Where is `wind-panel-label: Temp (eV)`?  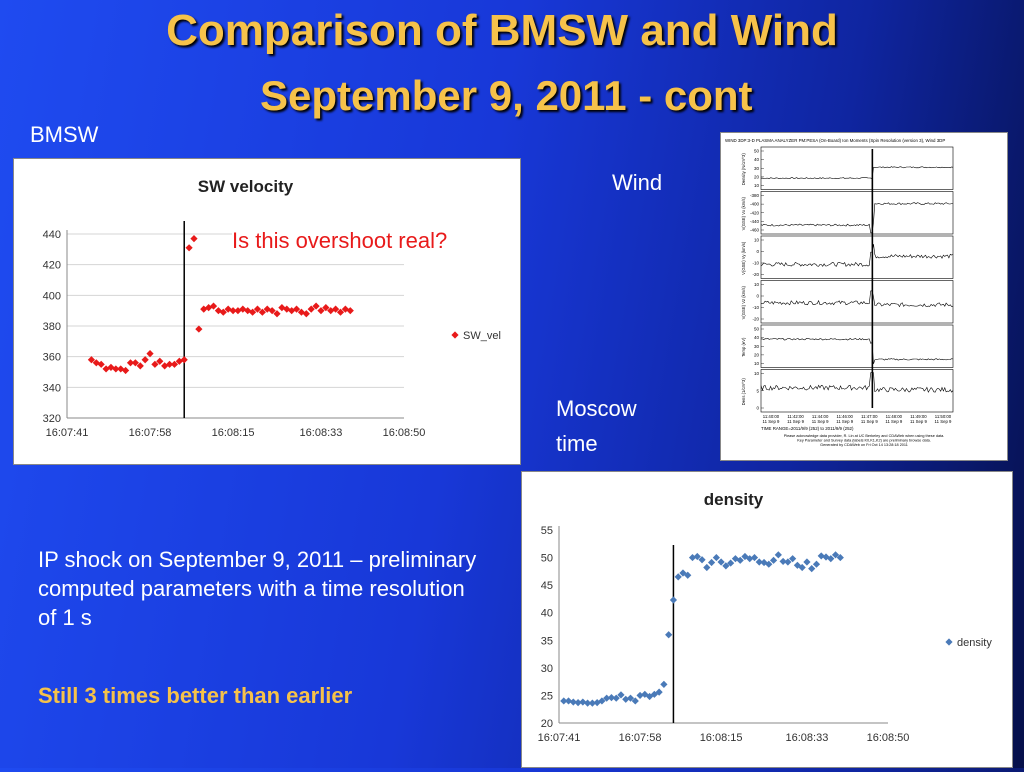
wind-panel-label: Temp (eV) is located at coordinates (743, 347).